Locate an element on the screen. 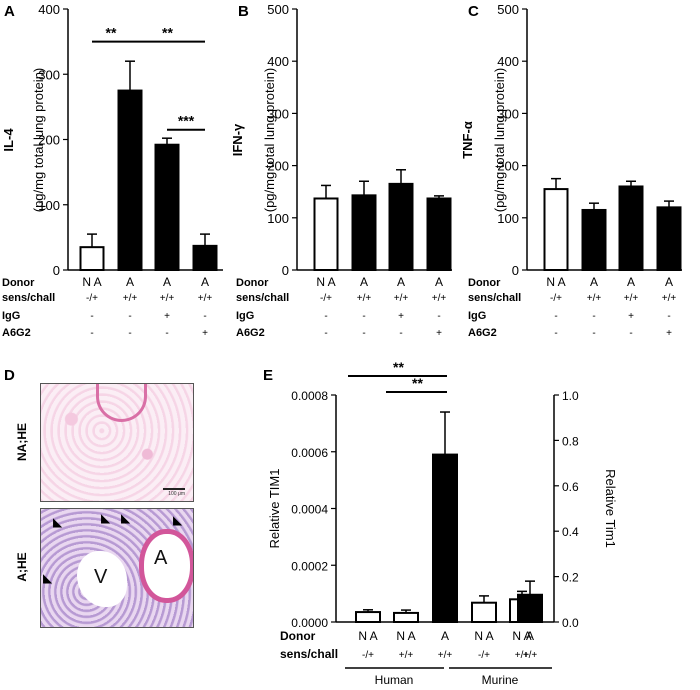  panel-letter-b: B is located at coordinates (243, 11).